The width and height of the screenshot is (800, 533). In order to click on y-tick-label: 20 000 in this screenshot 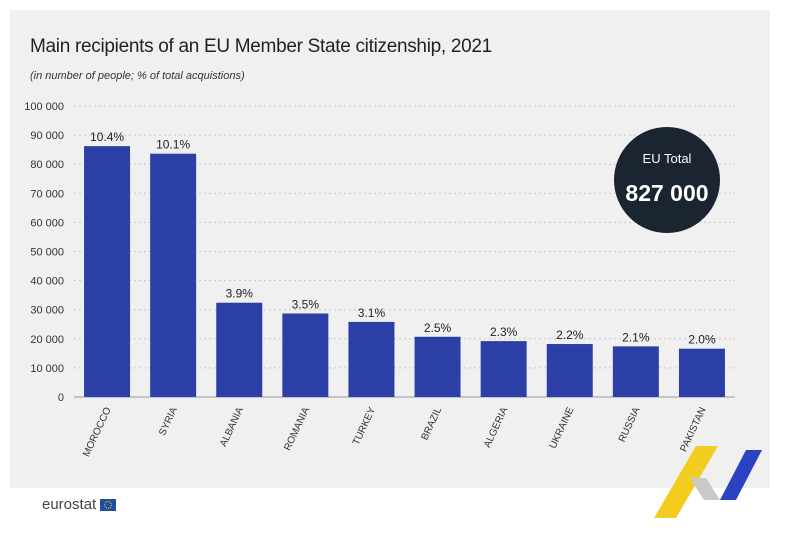, I will do `click(47, 340)`.